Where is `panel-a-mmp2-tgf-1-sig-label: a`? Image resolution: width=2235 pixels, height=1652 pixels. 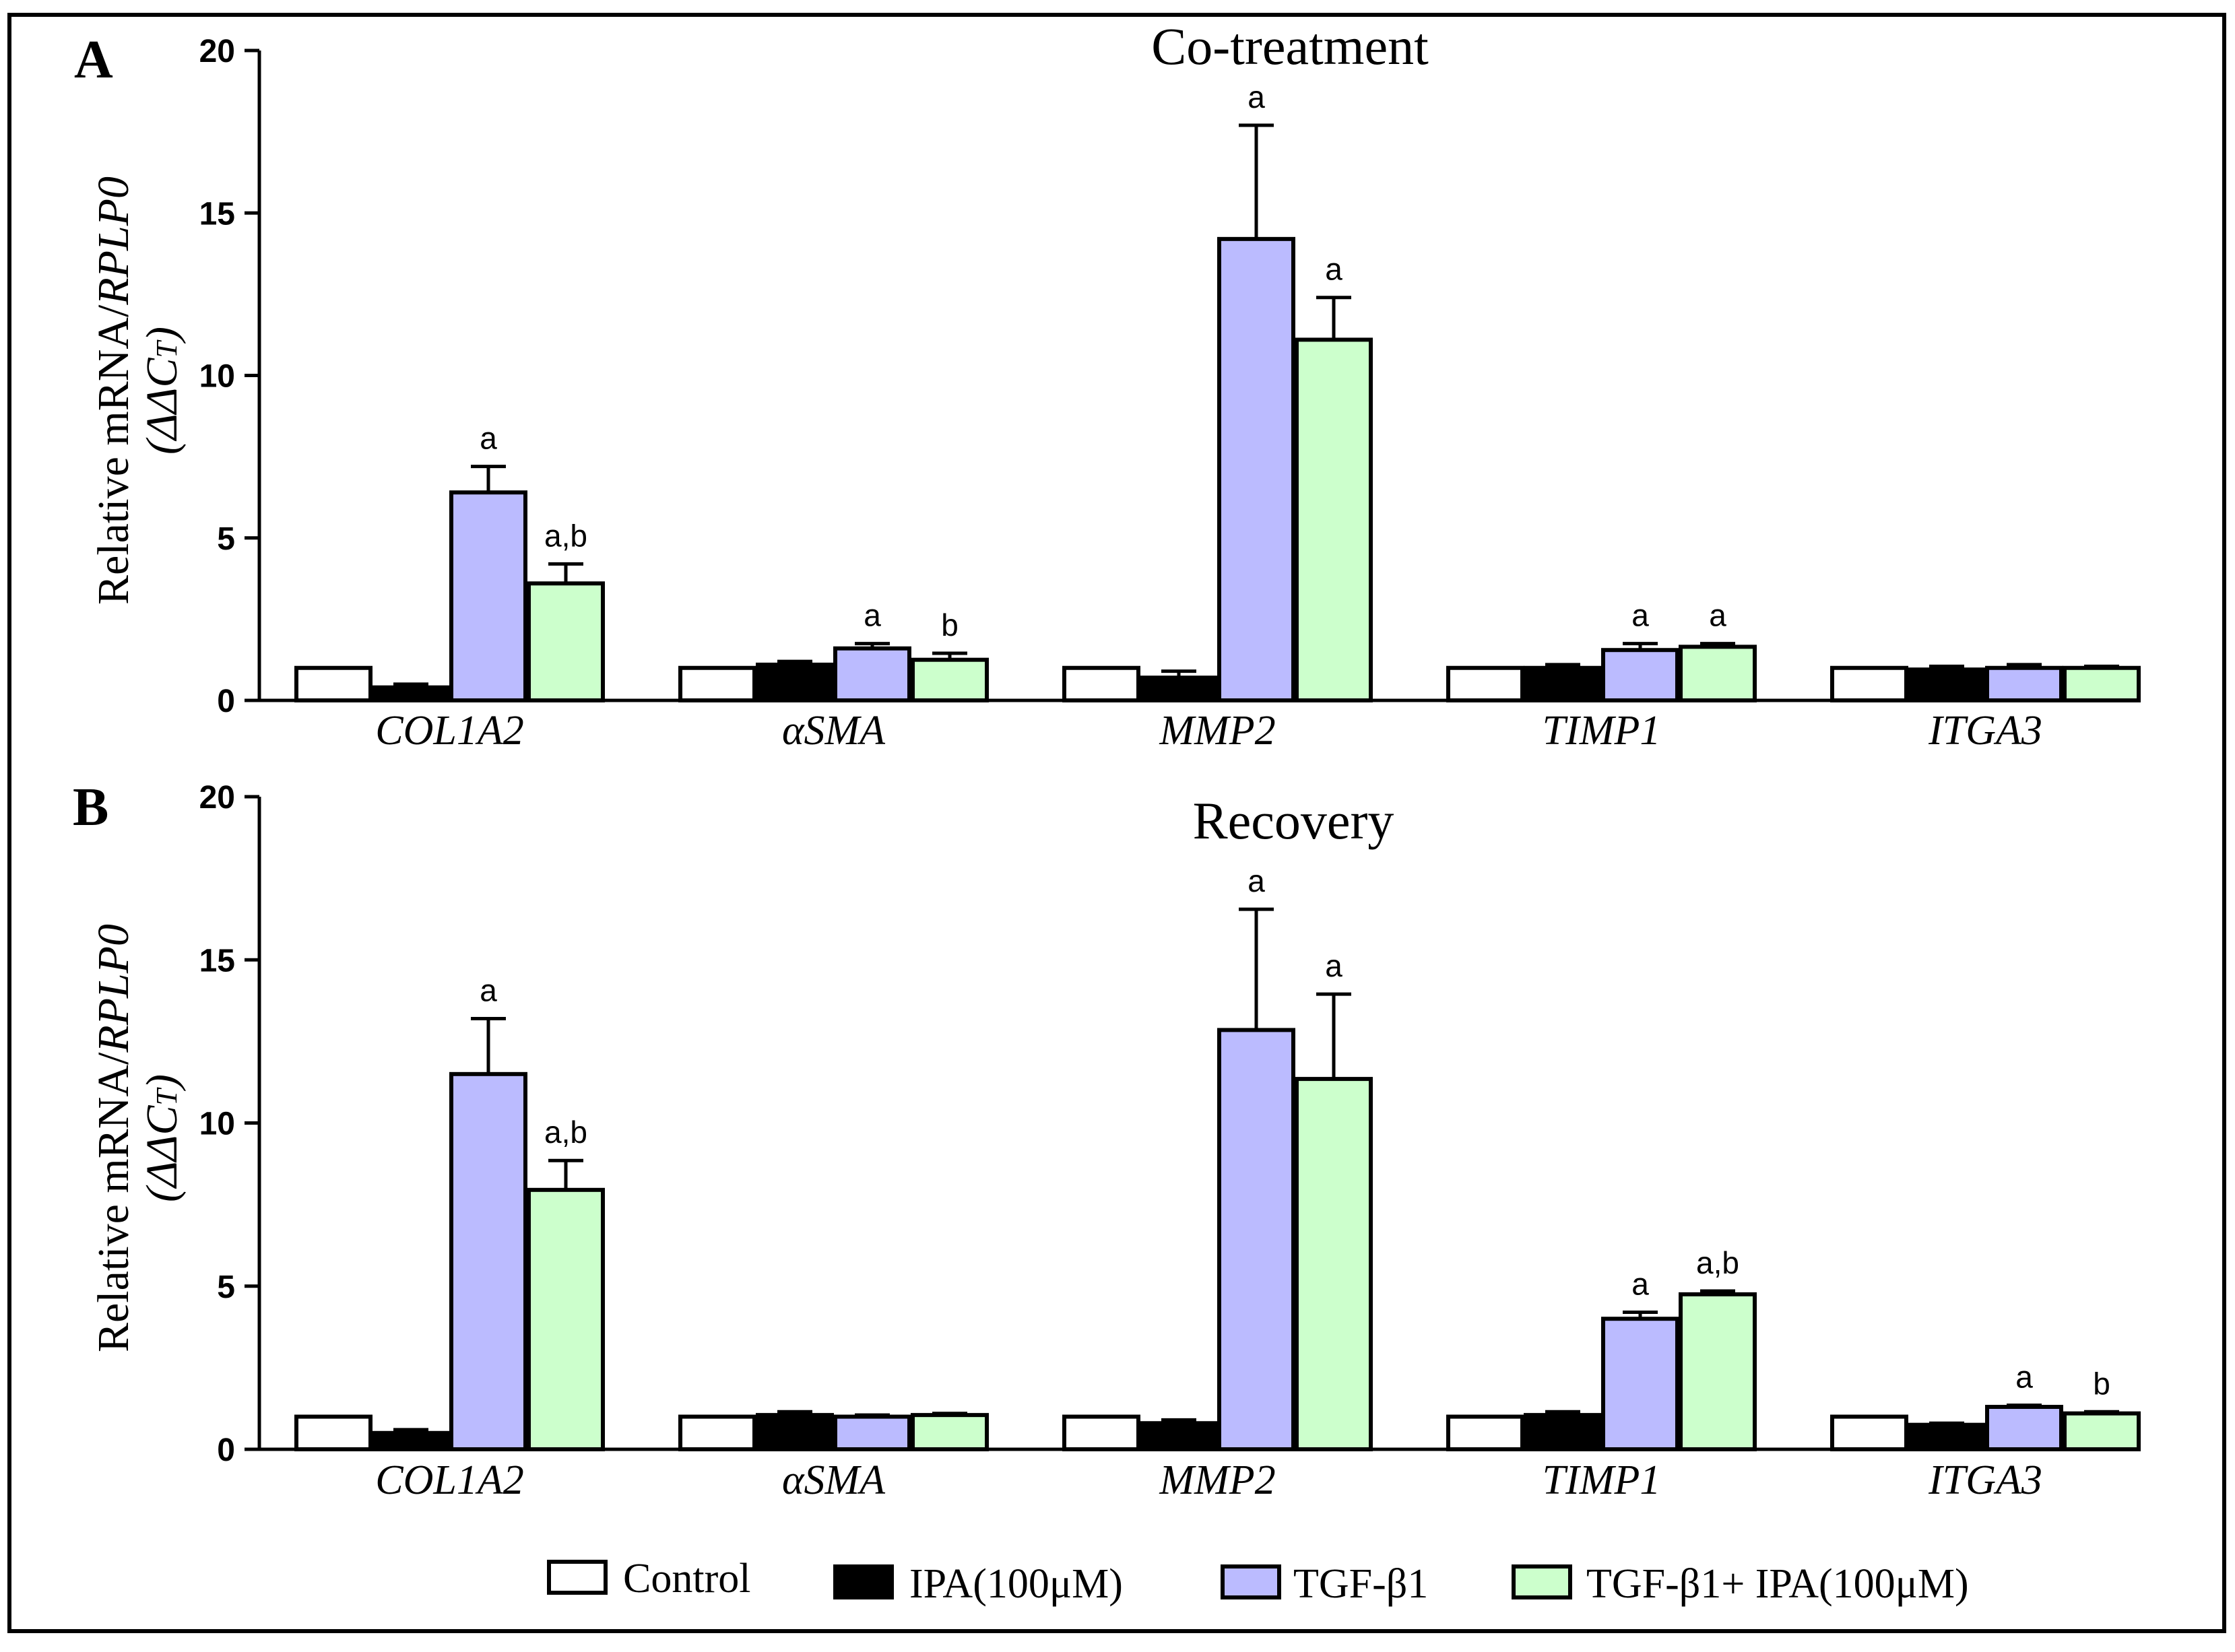
panel-a-mmp2-tgf-1-sig-label: a is located at coordinates (1256, 96).